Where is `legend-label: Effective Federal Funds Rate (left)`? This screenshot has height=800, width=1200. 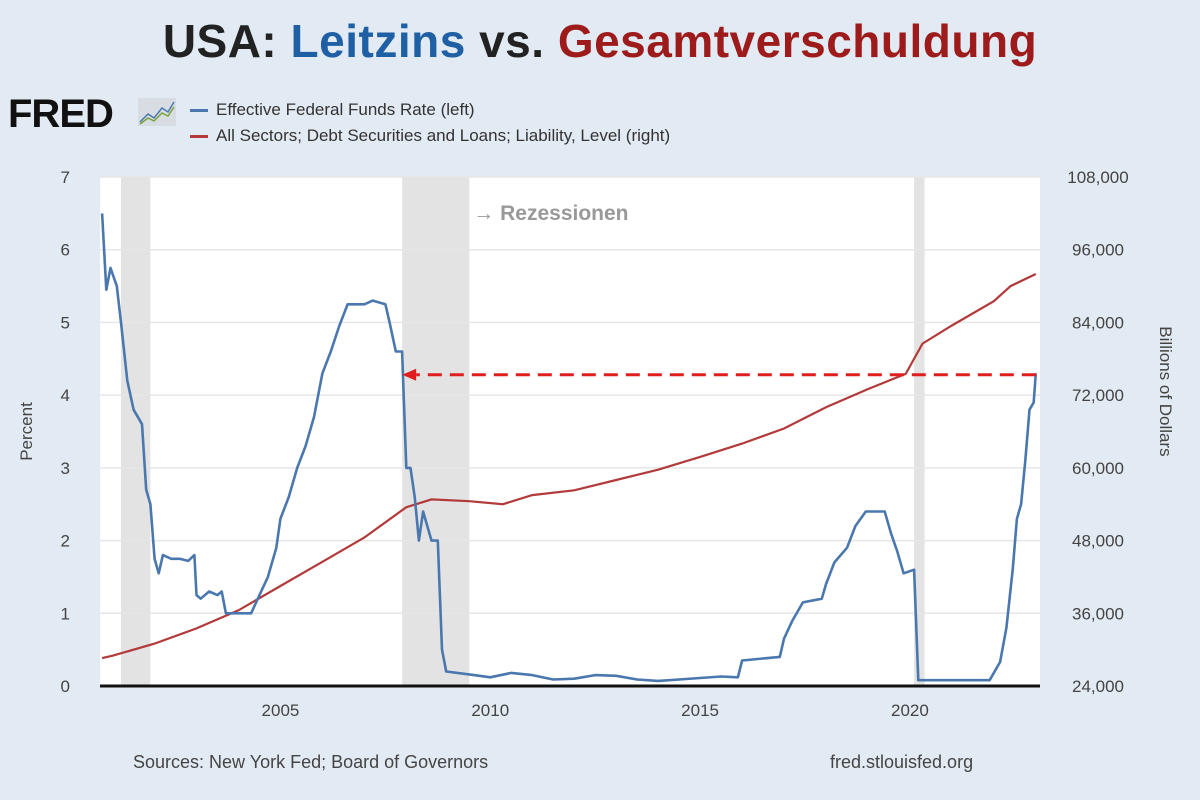 legend-label: Effective Federal Funds Rate (left) is located at coordinates (345, 109).